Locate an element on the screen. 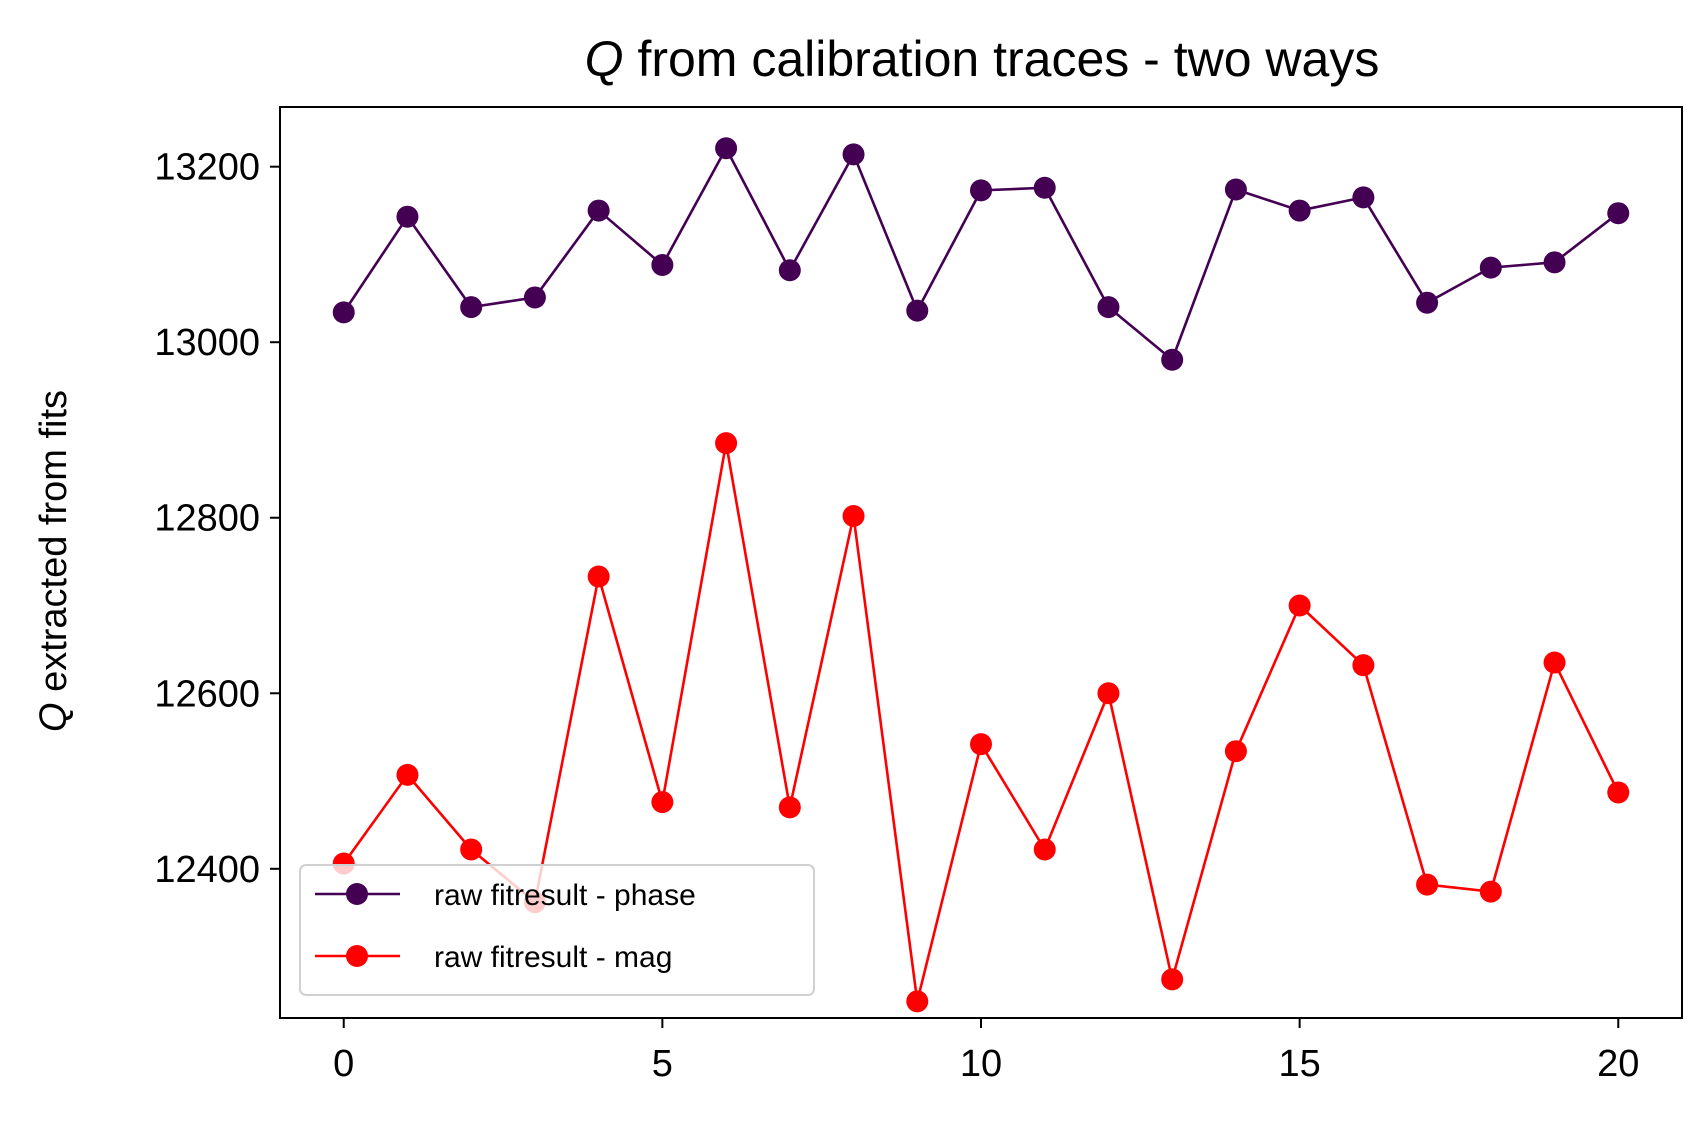 The image size is (1705, 1121). x-tick-label: 15 is located at coordinates (1299, 1064).